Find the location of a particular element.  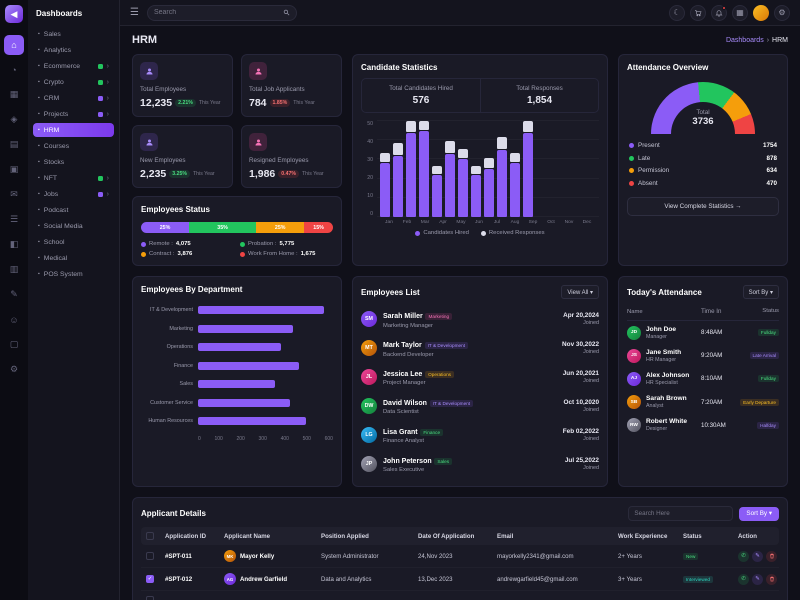

notifications-bell-icon is located at coordinates (719, 12).